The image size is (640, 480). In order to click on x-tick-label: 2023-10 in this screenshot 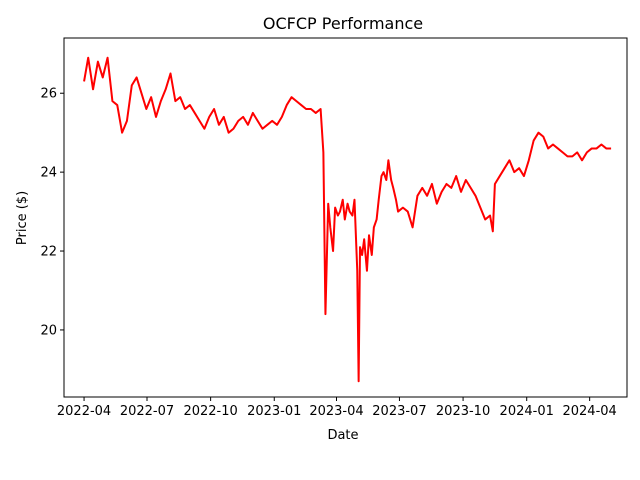, I will do `click(463, 411)`.